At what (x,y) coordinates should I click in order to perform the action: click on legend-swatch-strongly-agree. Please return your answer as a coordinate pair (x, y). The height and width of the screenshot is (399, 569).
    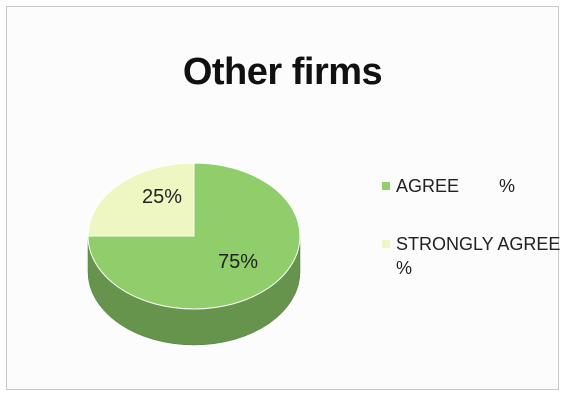
    Looking at the image, I should click on (386, 244).